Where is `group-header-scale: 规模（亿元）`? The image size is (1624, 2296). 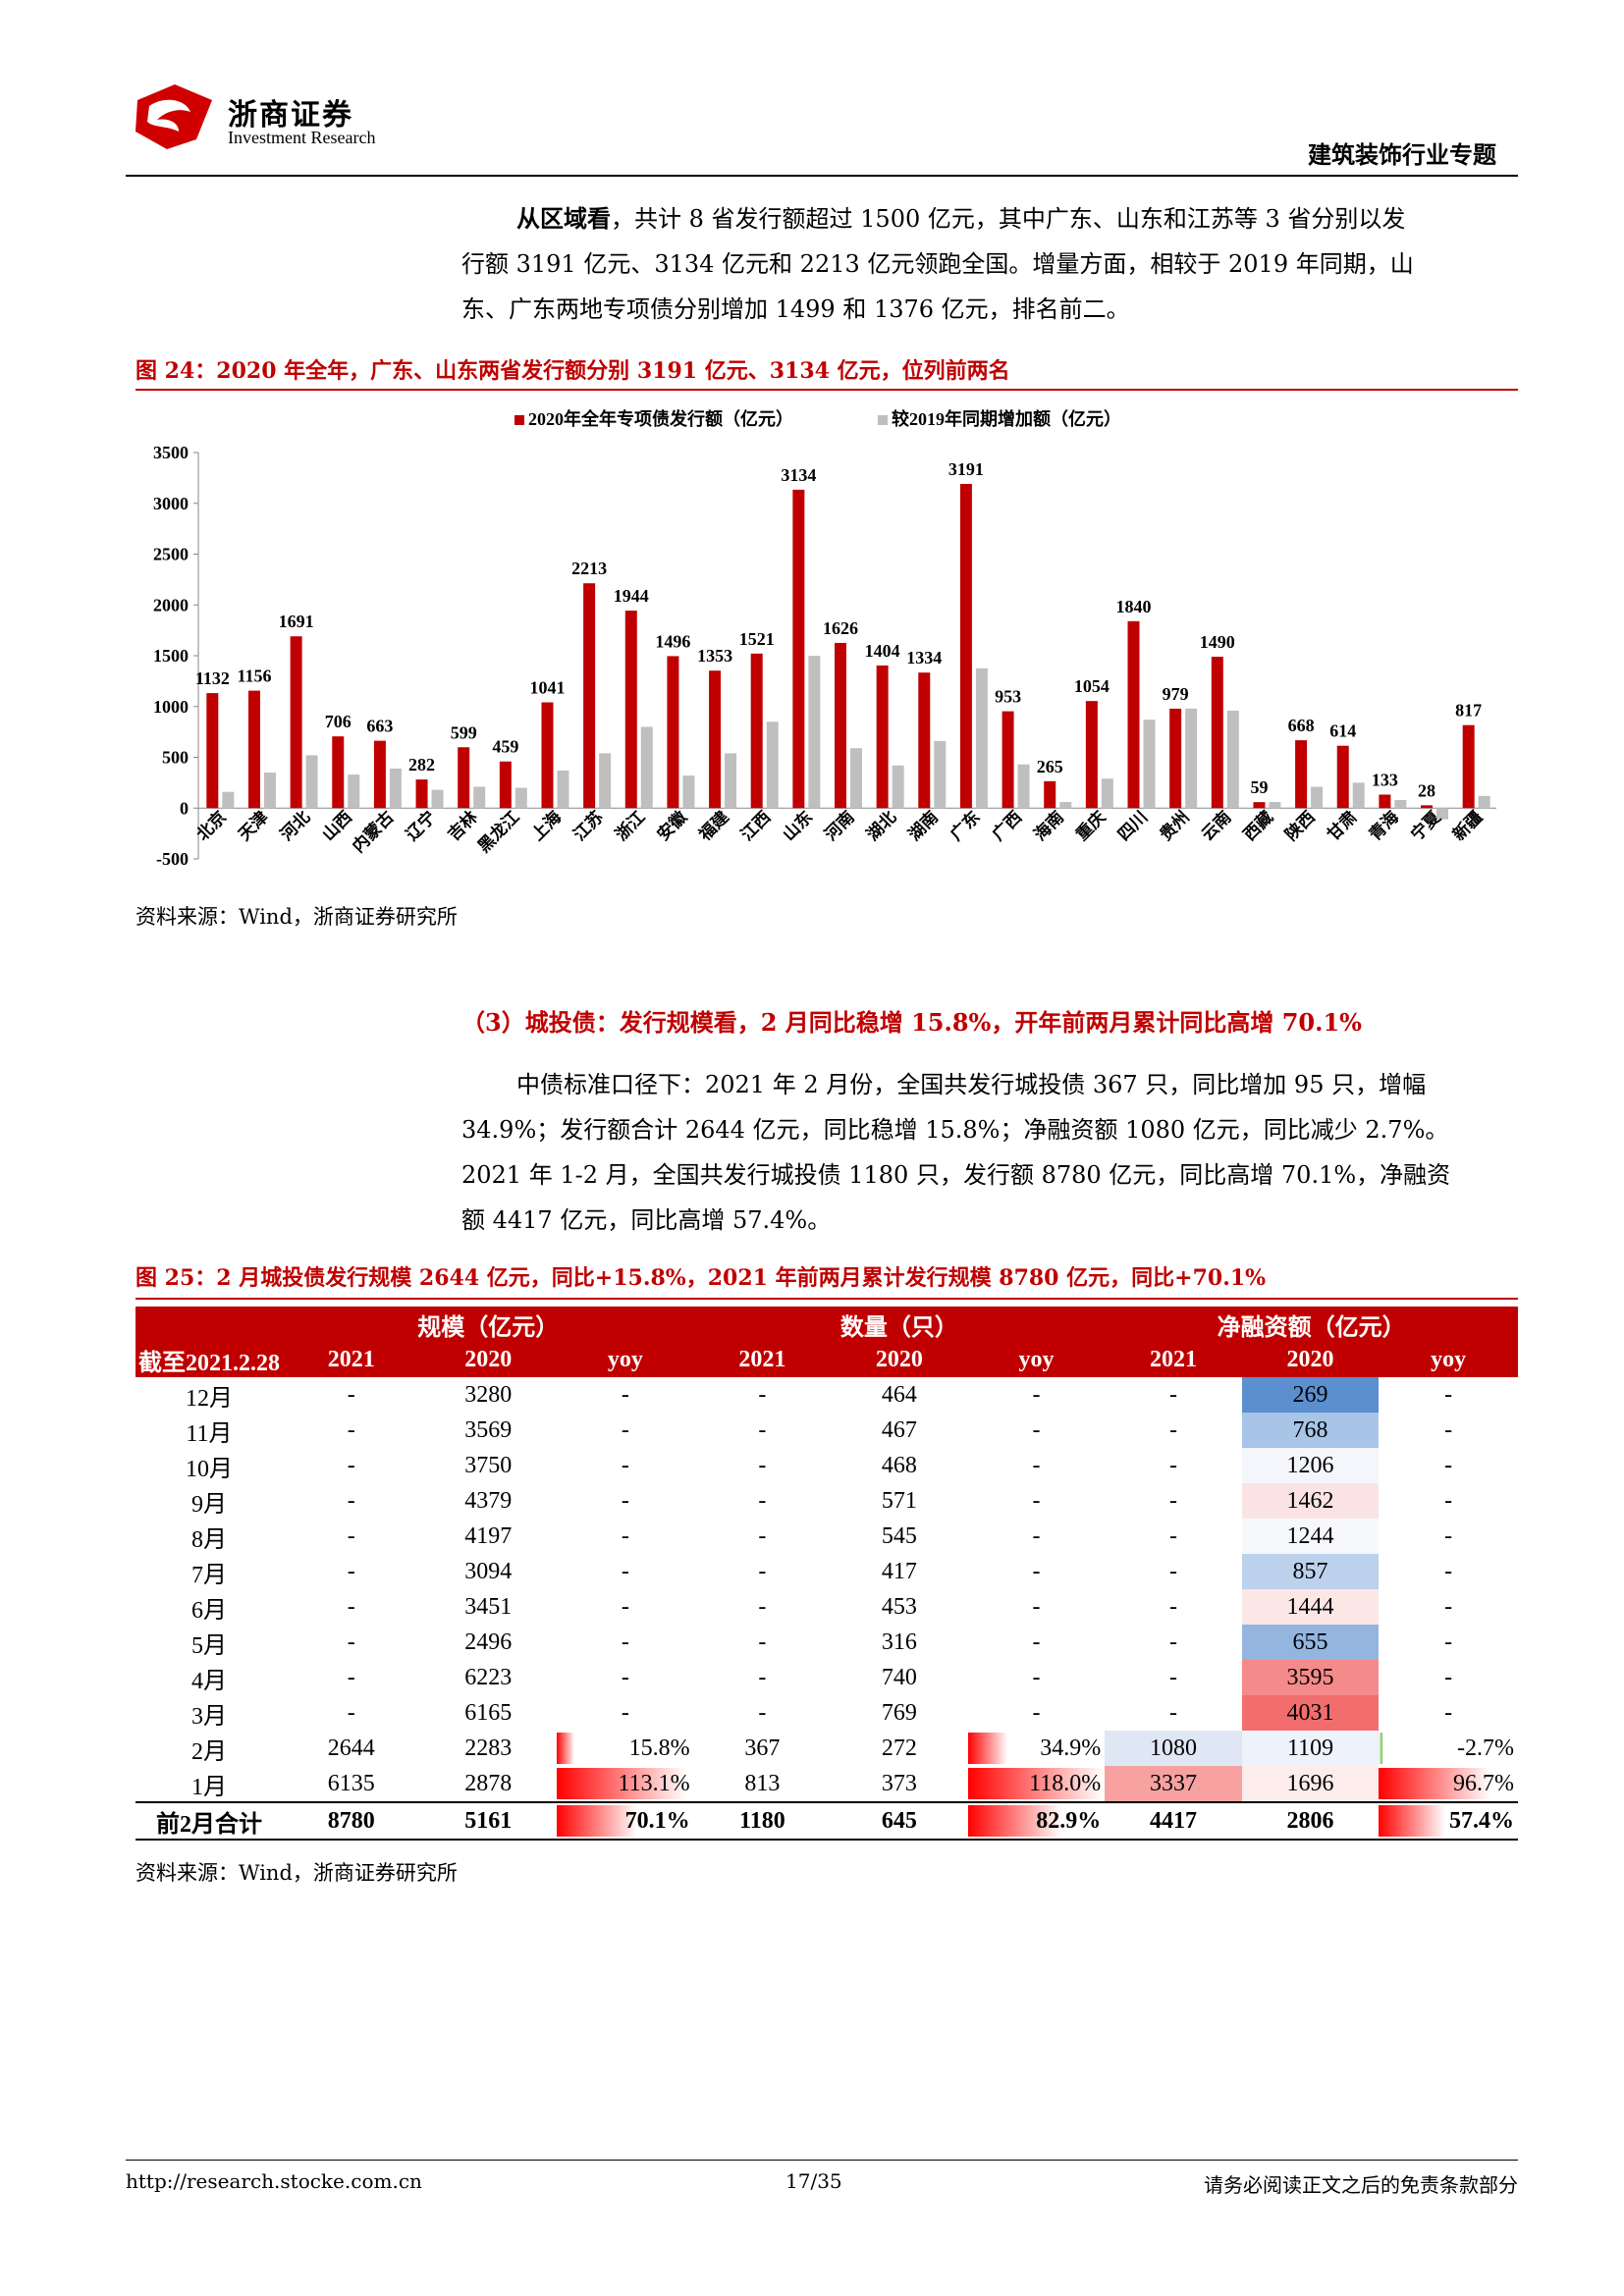
group-header-scale: 规模（亿元） is located at coordinates (488, 1325).